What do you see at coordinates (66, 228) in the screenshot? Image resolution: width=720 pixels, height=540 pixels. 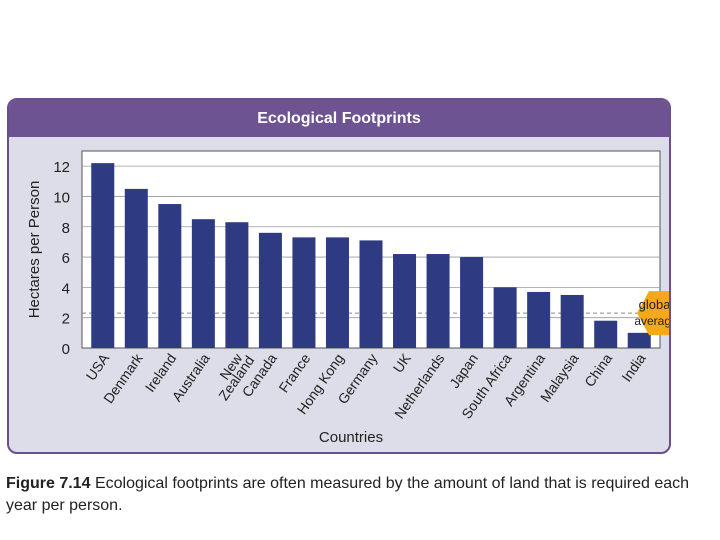 I see `y-tick-label: 8` at bounding box center [66, 228].